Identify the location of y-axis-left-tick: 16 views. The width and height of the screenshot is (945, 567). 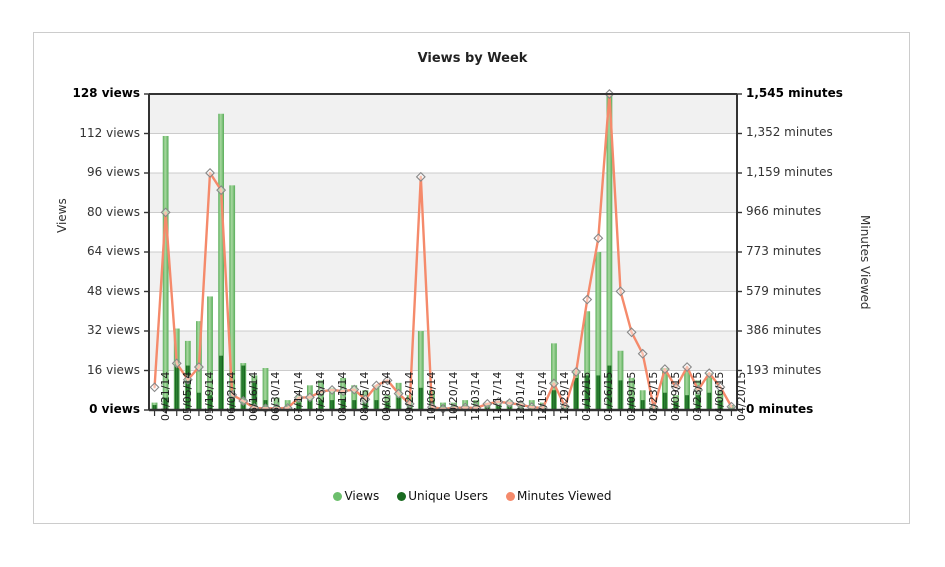
(113, 369).